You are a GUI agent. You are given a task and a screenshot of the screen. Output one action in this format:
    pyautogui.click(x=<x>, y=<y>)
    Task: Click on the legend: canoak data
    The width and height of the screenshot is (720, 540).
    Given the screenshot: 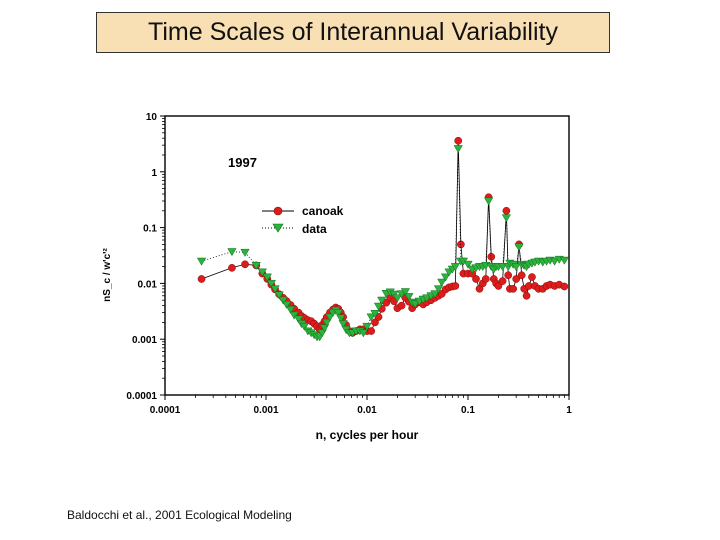 What is the action you would take?
    pyautogui.click(x=303, y=220)
    